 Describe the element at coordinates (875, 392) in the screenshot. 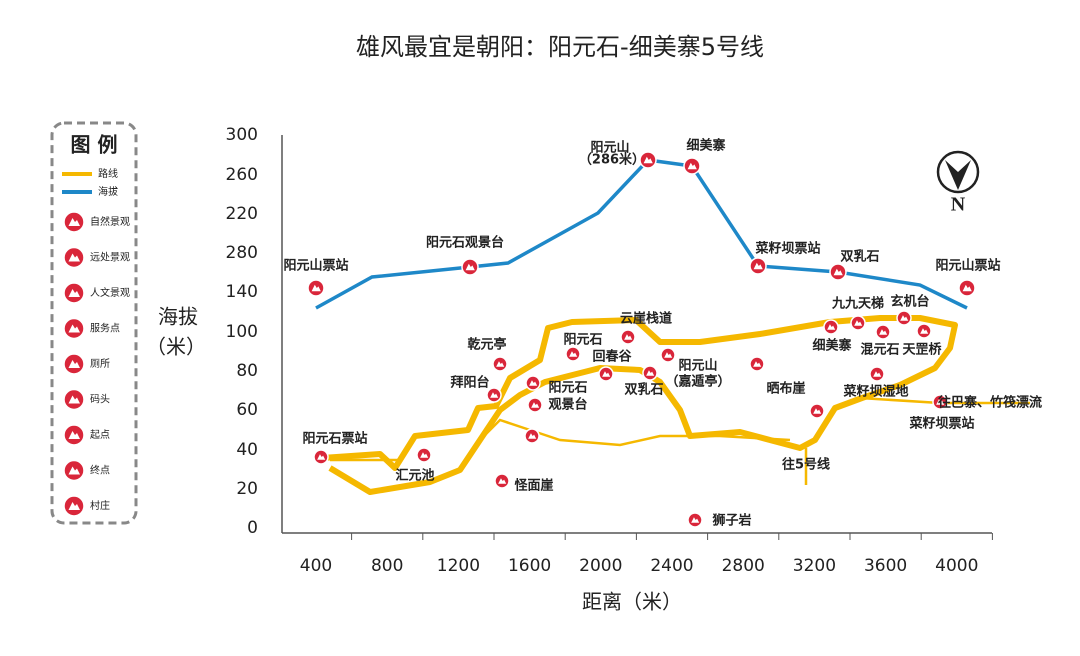

I see `place-label: 菜籽坝湿地` at that location.